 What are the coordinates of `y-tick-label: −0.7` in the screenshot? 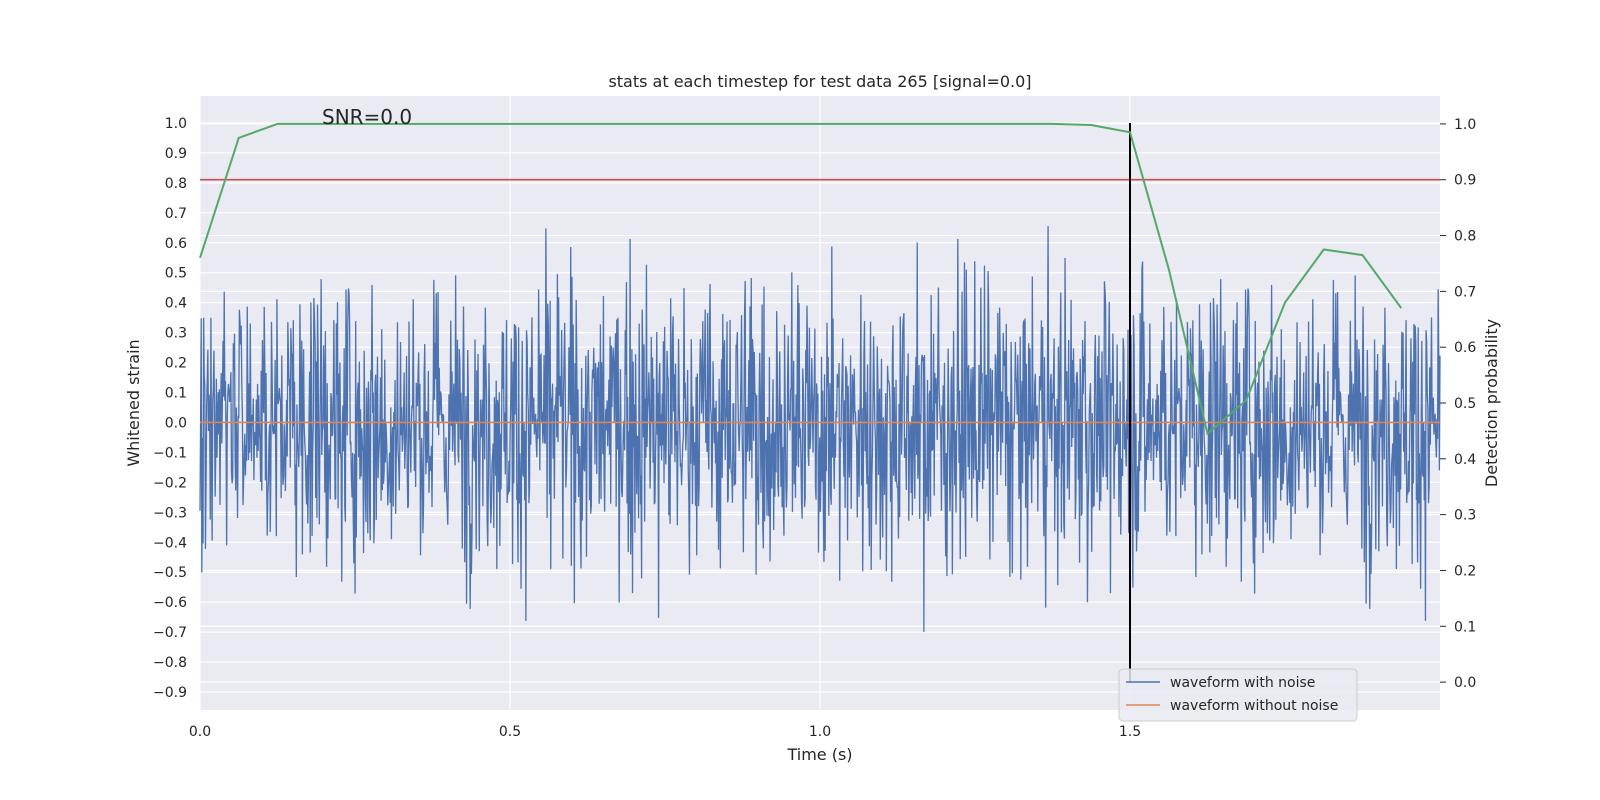 It's located at (170, 633).